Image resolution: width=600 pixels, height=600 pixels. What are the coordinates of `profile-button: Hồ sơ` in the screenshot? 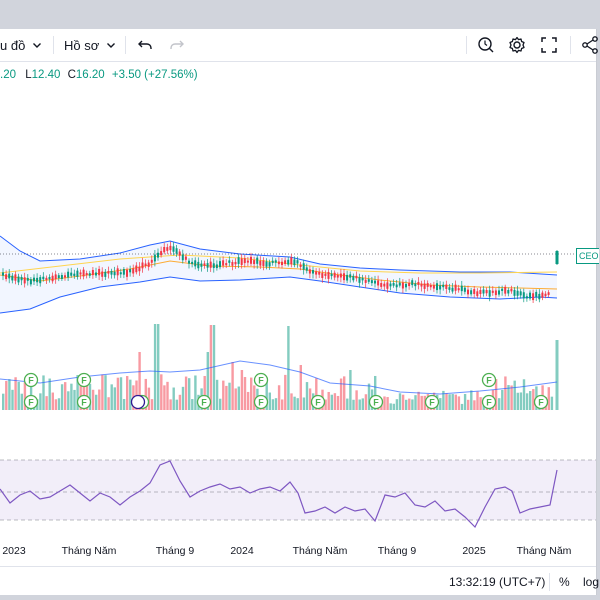 It's located at (91, 45).